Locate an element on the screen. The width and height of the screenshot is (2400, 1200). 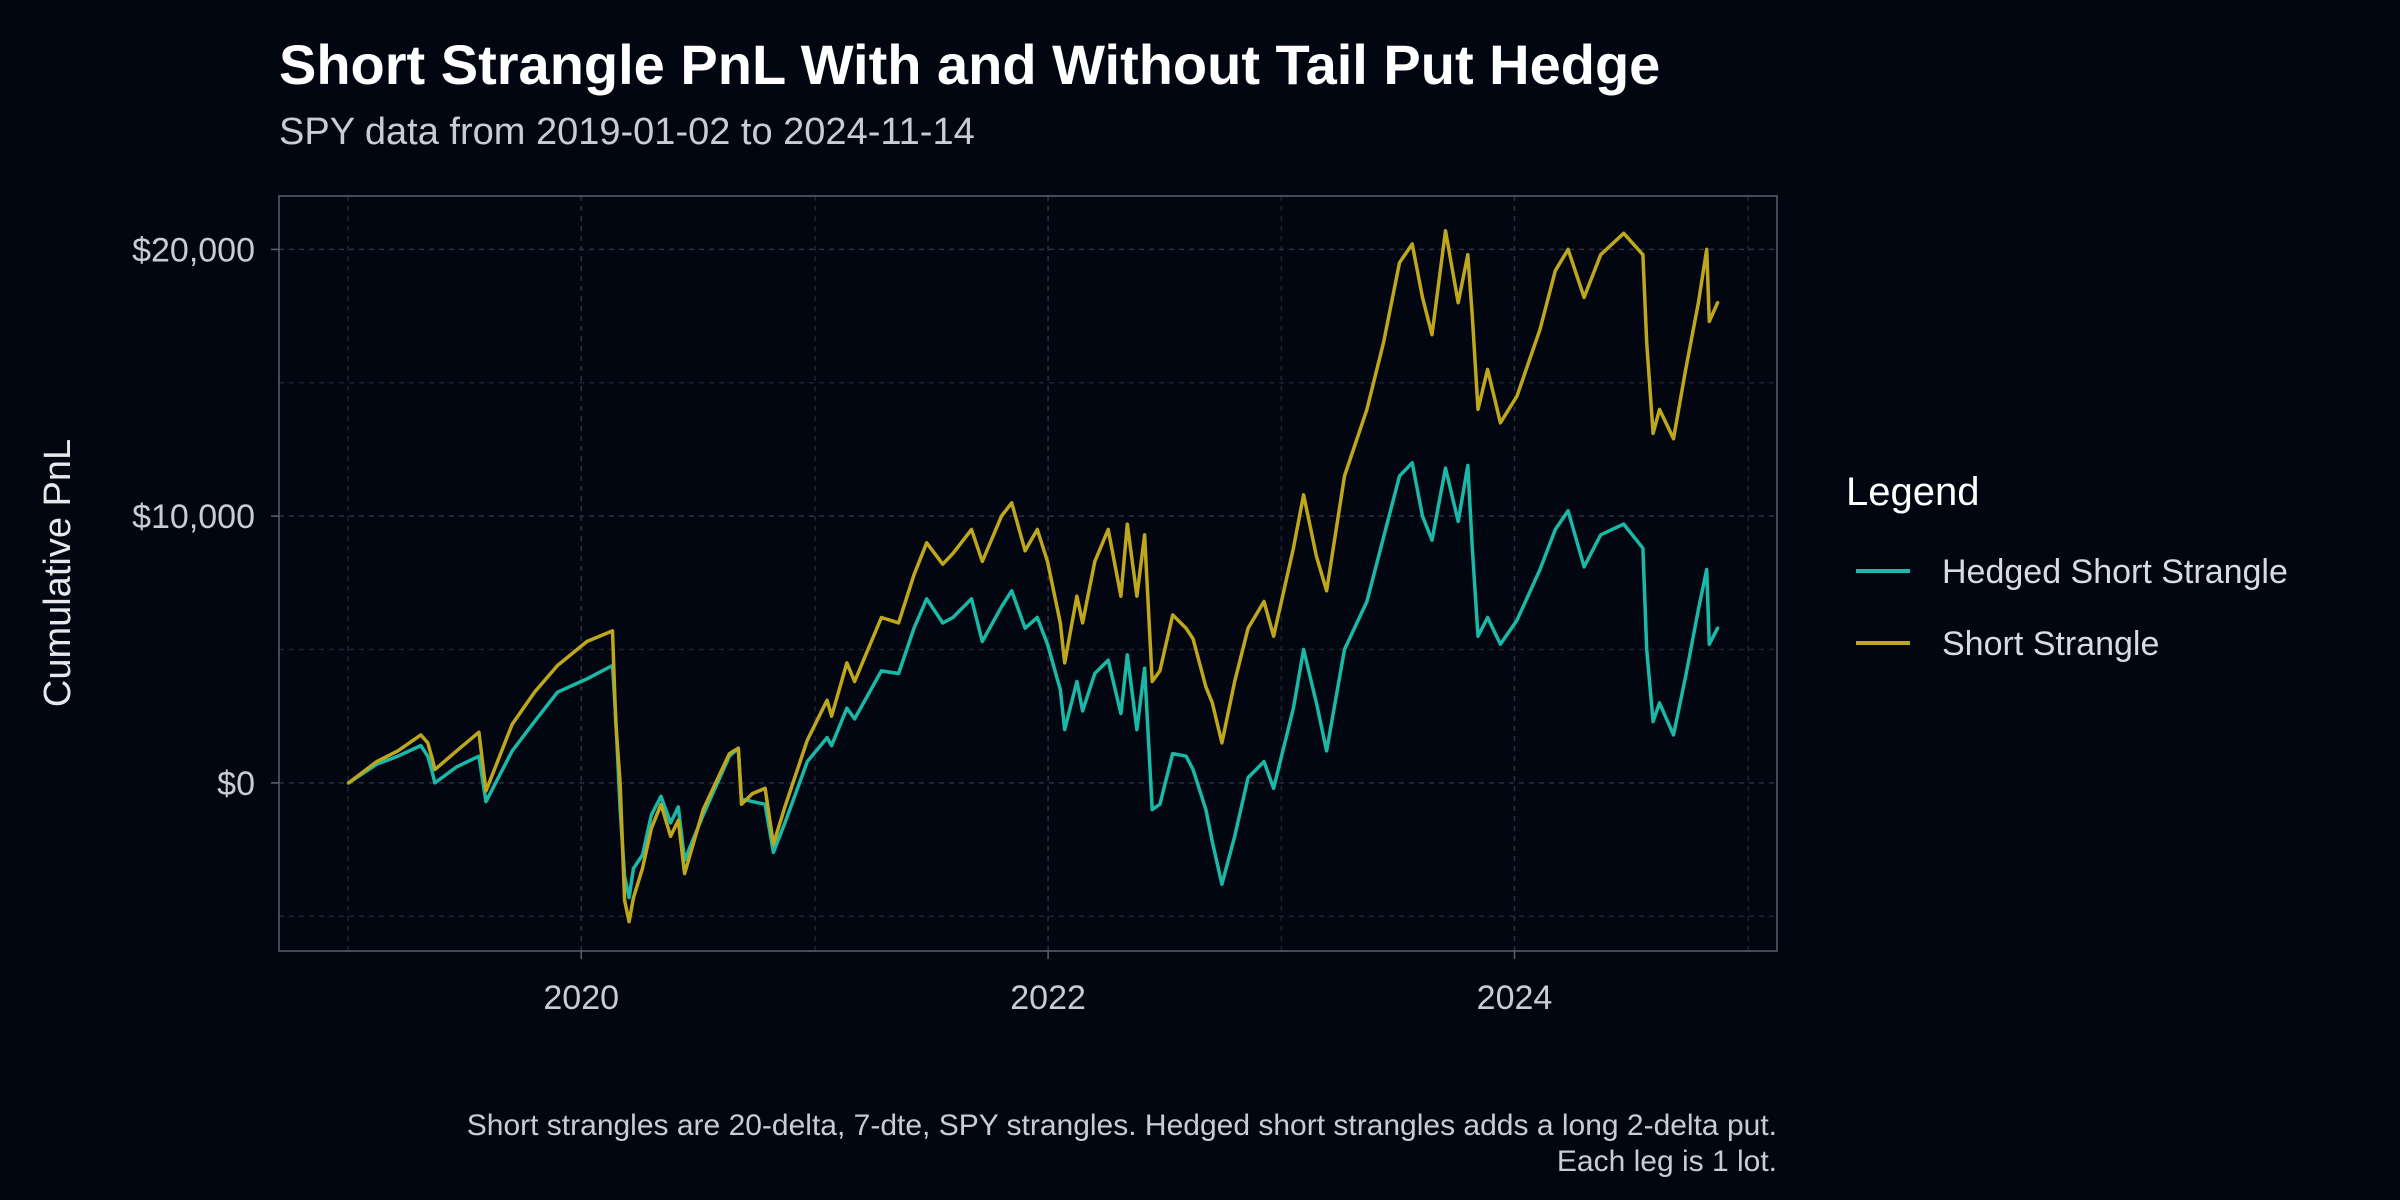
y-axis: $0 $10,000 $20,000 is located at coordinates (205, 517).